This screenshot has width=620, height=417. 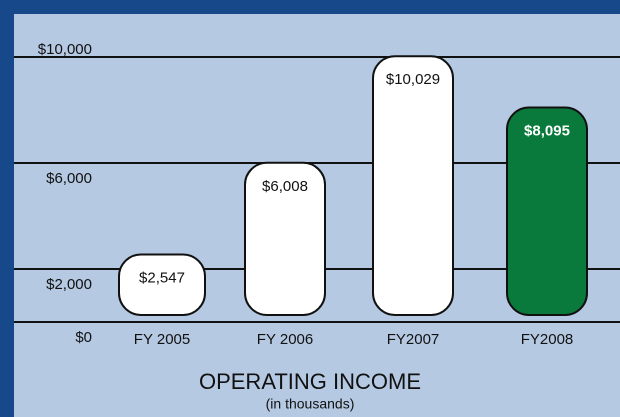 I want to click on x-tick-label: FY 2005, so click(x=162, y=339).